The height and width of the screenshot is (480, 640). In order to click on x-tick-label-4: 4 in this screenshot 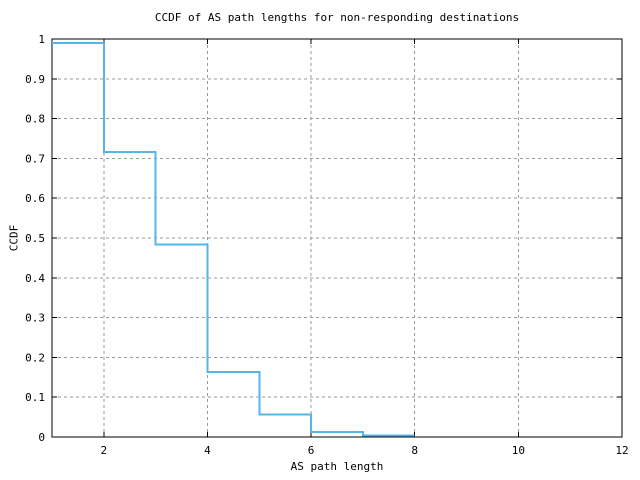, I will do `click(207, 450)`.